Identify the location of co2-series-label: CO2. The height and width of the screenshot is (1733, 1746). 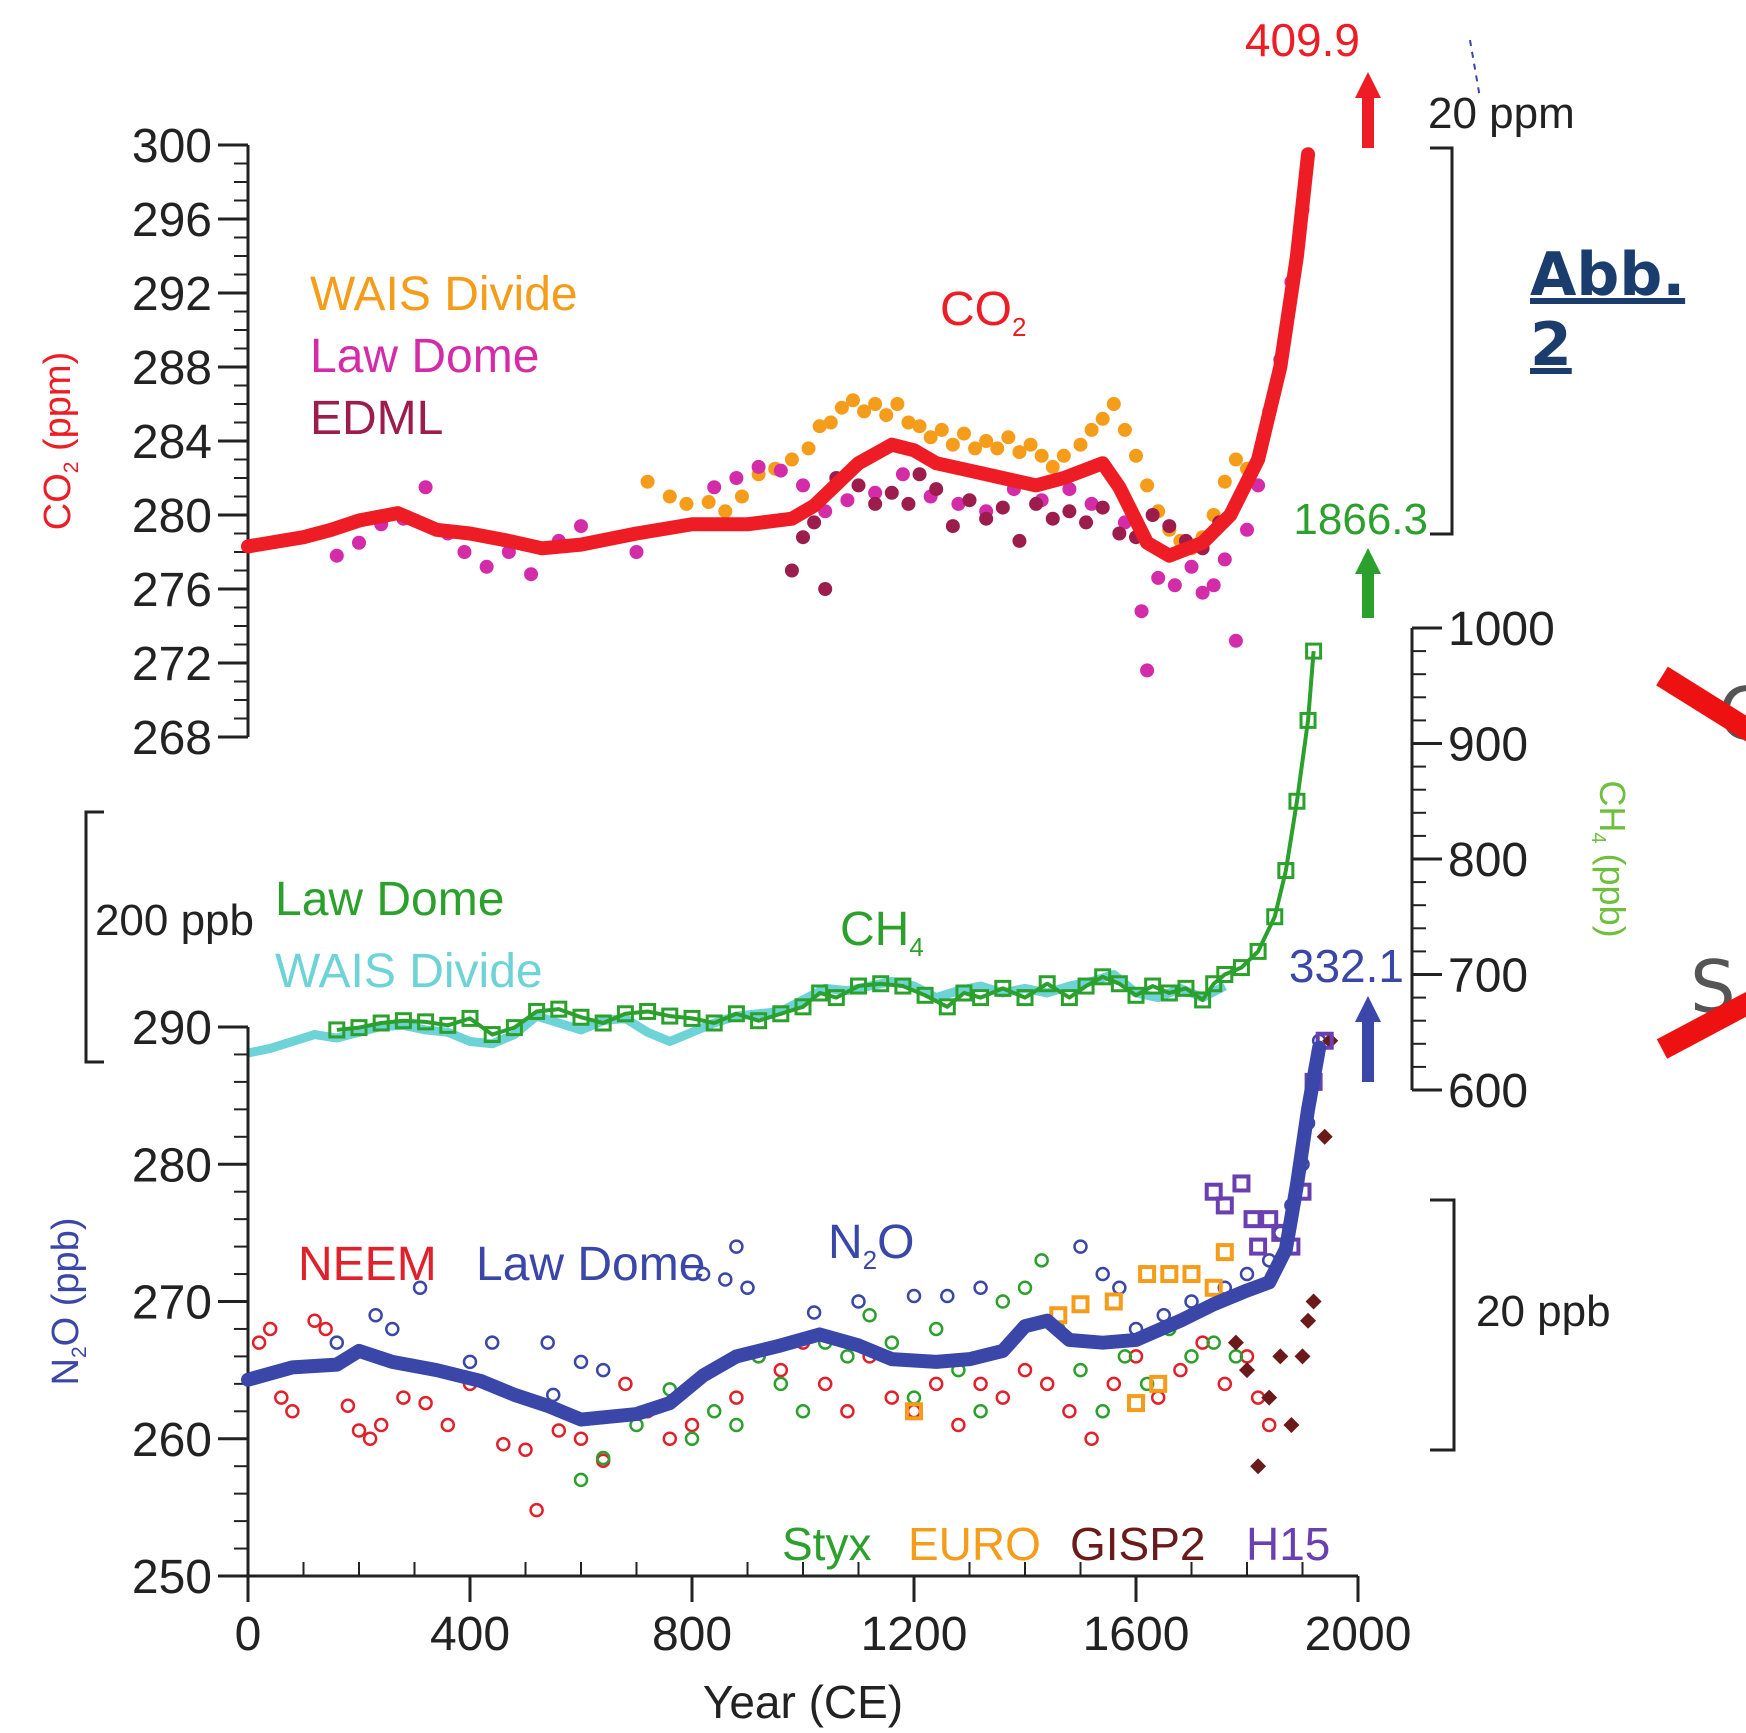
(983, 312).